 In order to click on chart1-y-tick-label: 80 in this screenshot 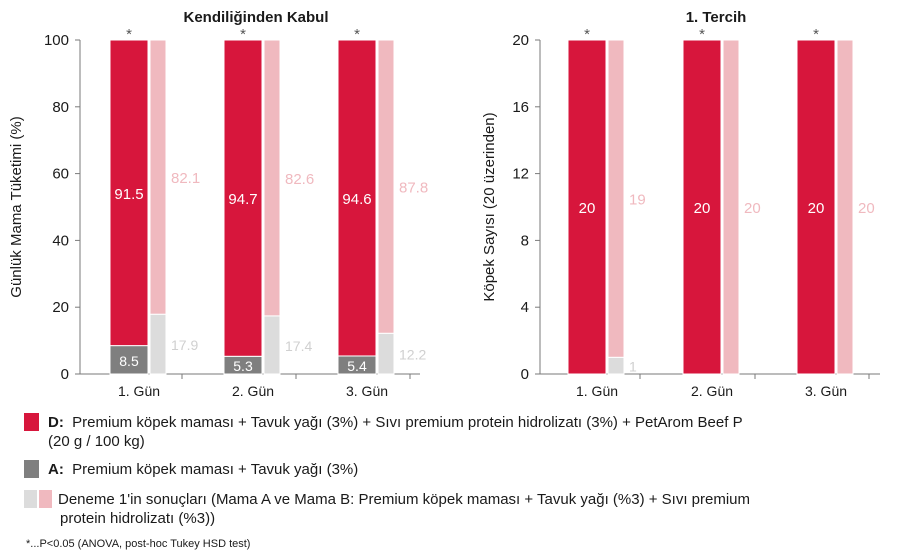, I will do `click(60, 107)`.